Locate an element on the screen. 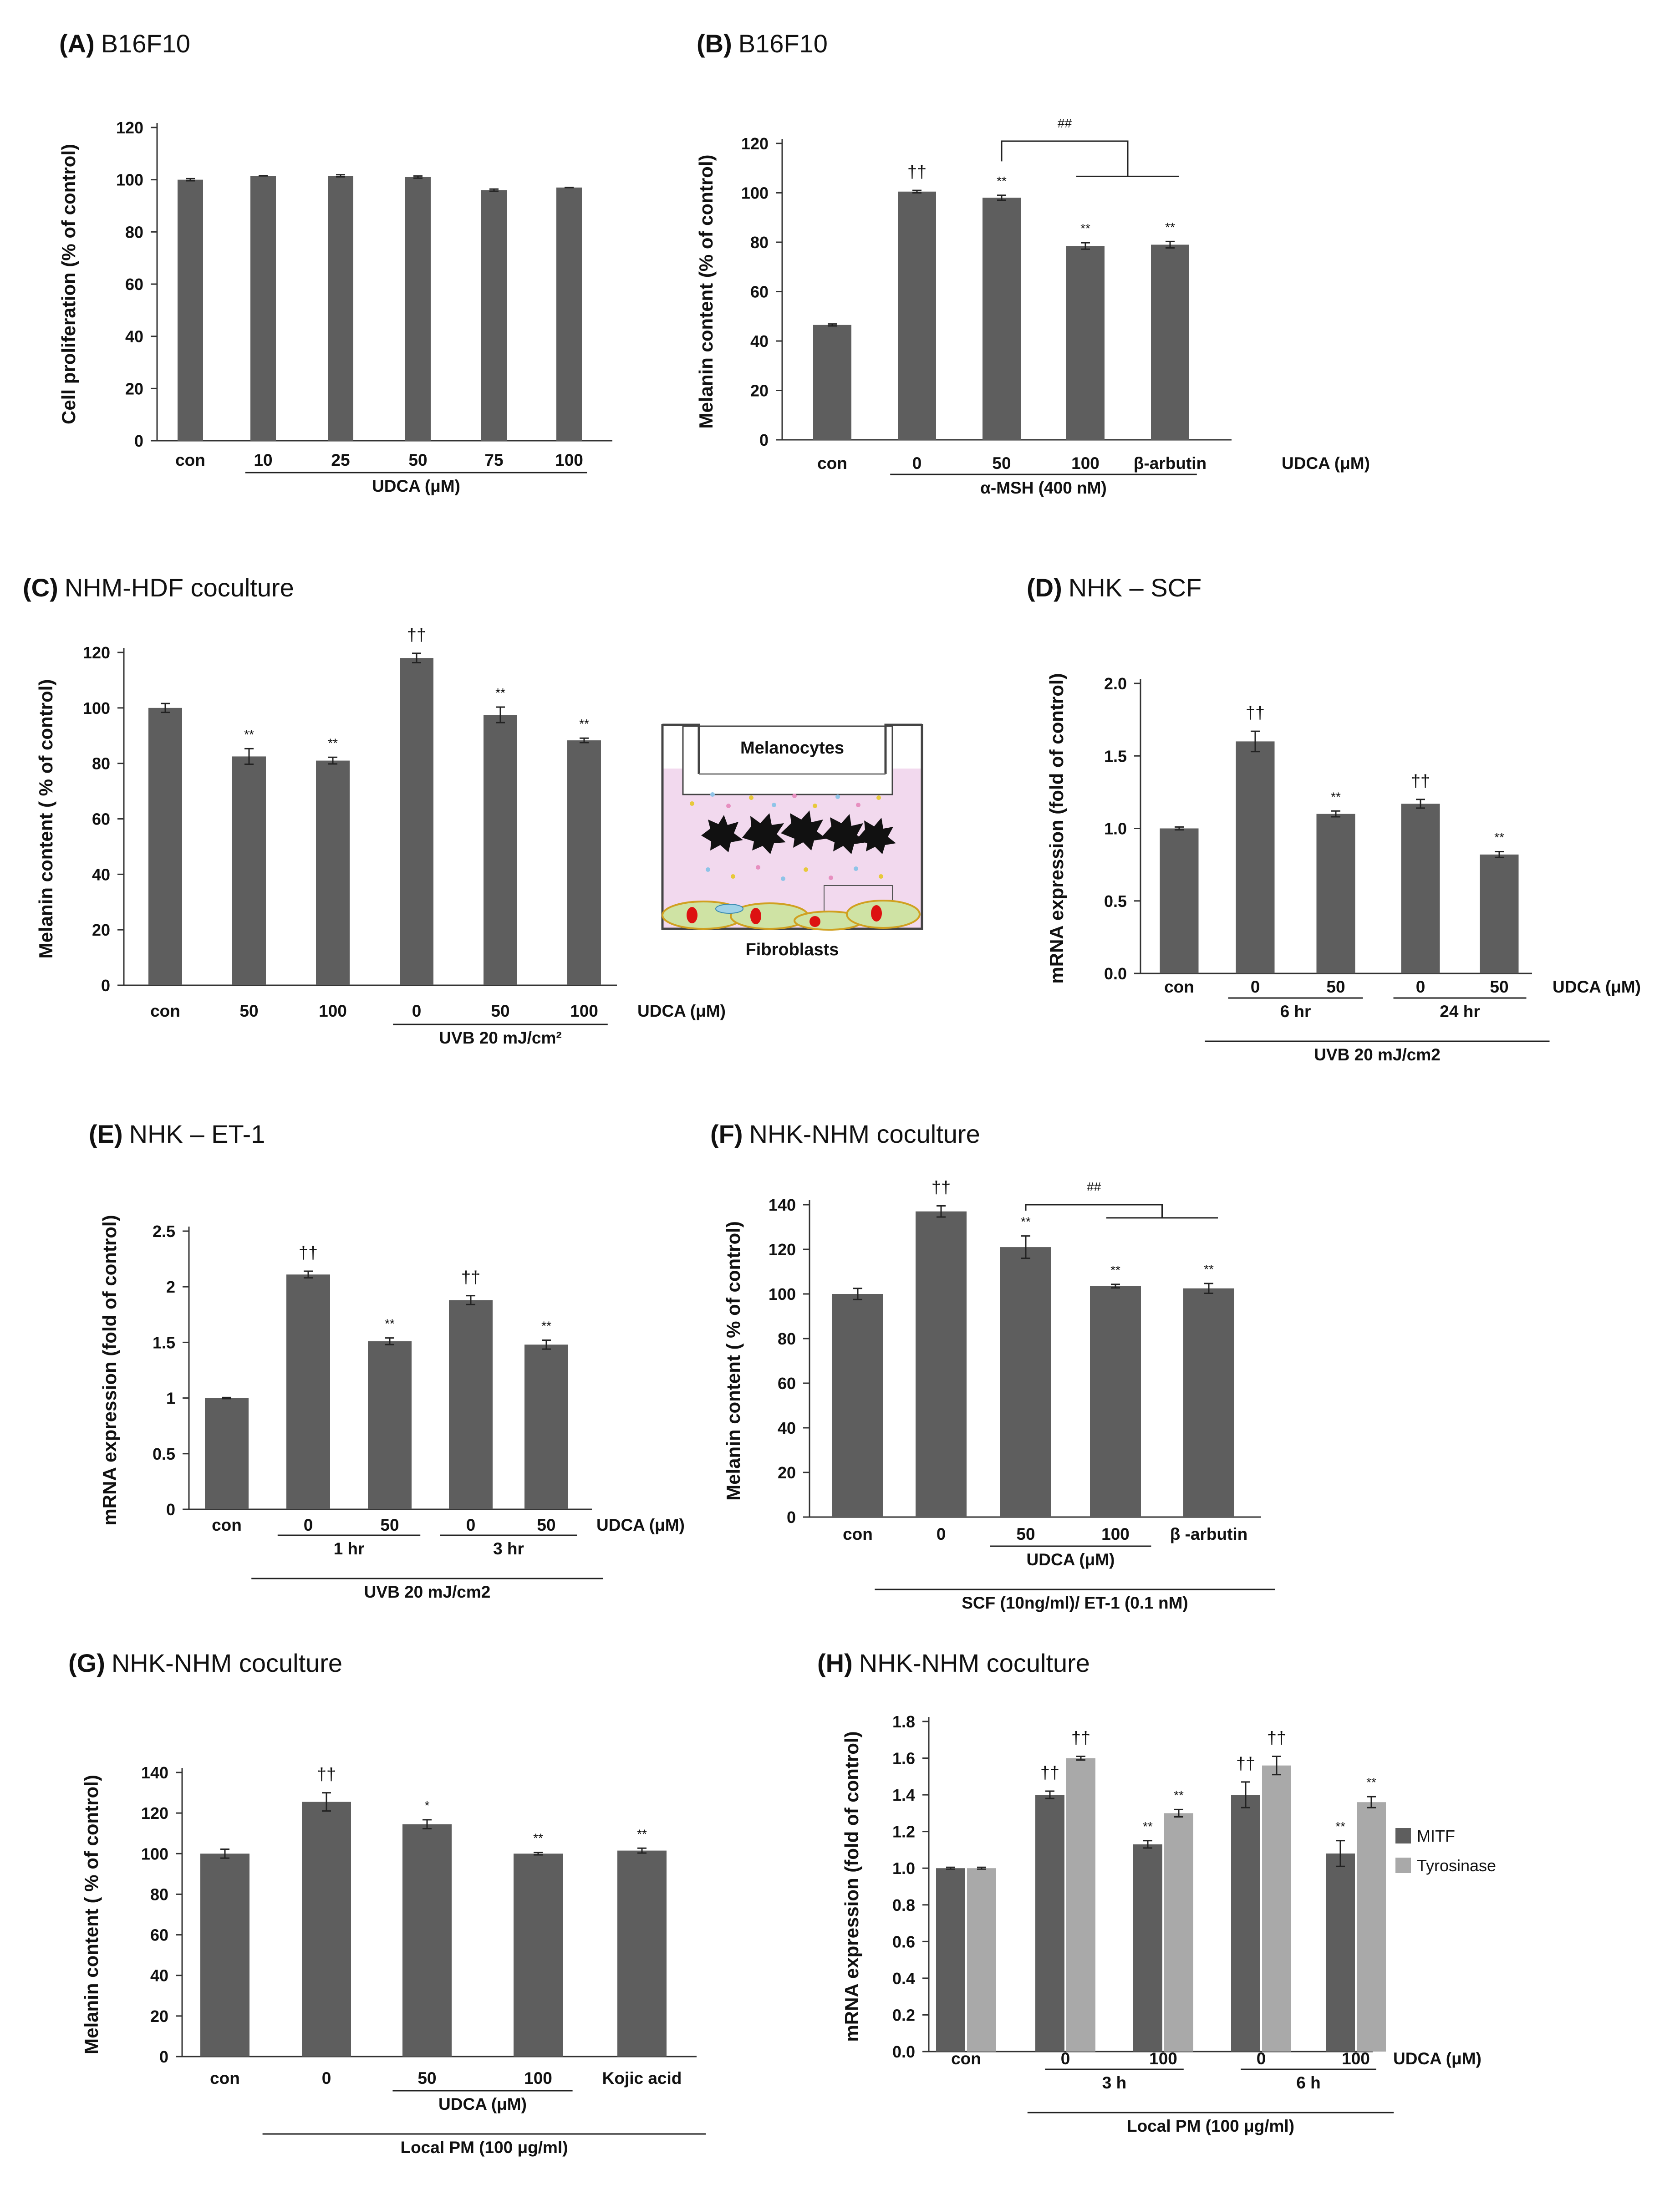 The height and width of the screenshot is (2205, 1680). y-tick-label: 0.0 is located at coordinates (1115, 973).